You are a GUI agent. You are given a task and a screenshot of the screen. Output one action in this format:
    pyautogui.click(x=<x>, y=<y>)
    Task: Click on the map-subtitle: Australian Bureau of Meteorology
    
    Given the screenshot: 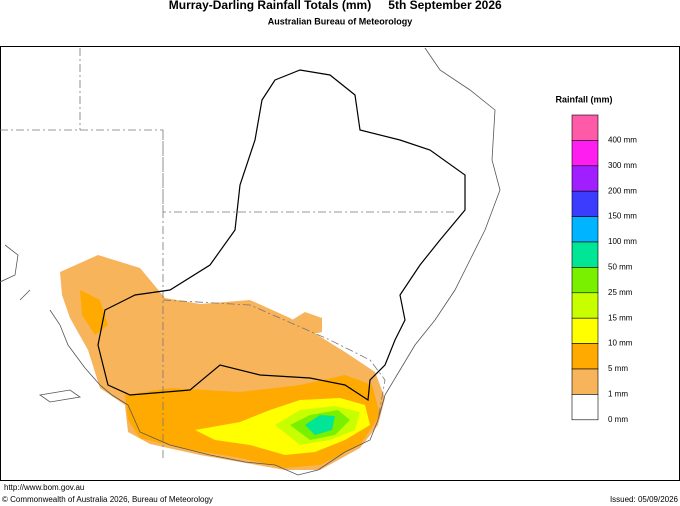 What is the action you would take?
    pyautogui.click(x=340, y=21)
    